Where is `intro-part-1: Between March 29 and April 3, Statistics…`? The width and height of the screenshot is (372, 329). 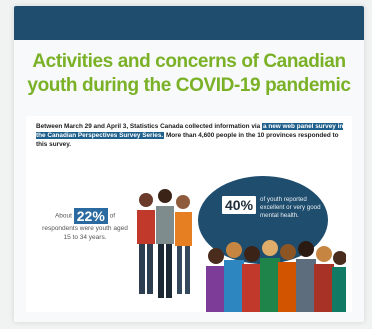 intro-part-1: Between March 29 and April 3, Statistics… is located at coordinates (148, 126).